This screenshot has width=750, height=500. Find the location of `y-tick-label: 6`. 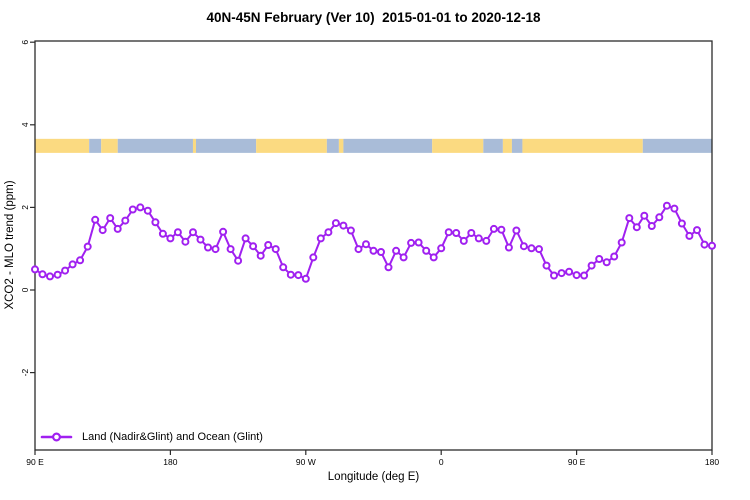

y-tick-label: 6 is located at coordinates (25, 42).